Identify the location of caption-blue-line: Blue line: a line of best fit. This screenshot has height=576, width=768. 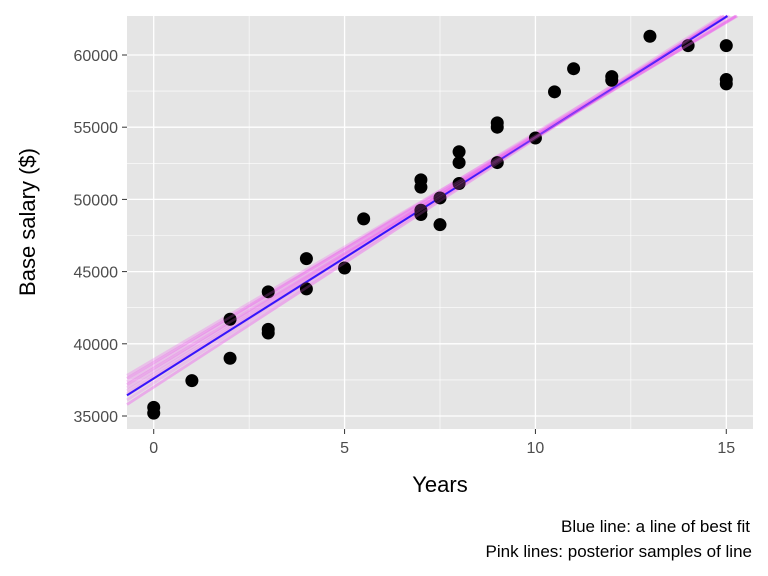
(655, 526).